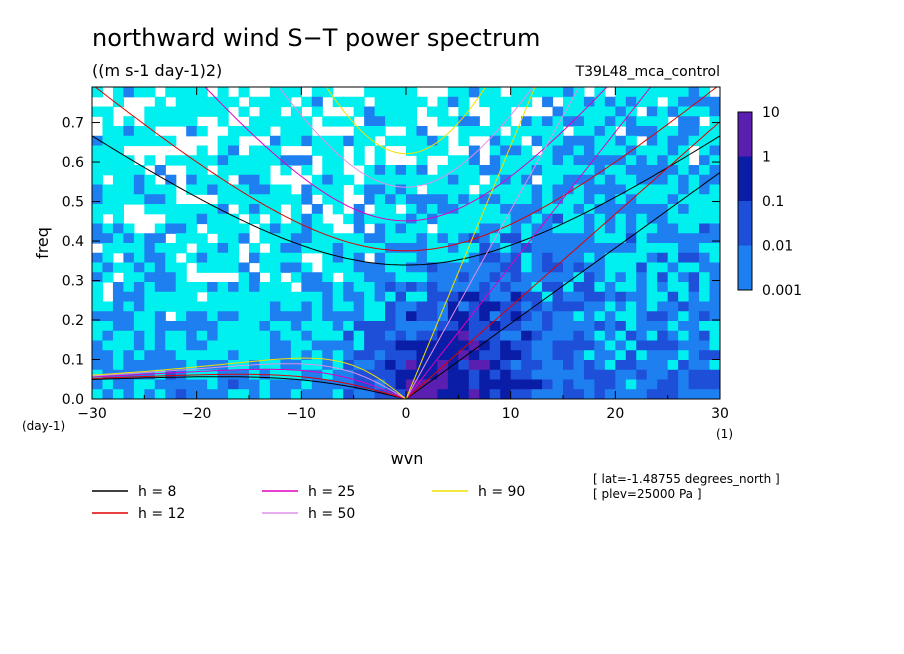 This screenshot has width=904, height=654. Describe the element at coordinates (302, 414) in the screenshot. I see `x-tick-label: −10` at that location.